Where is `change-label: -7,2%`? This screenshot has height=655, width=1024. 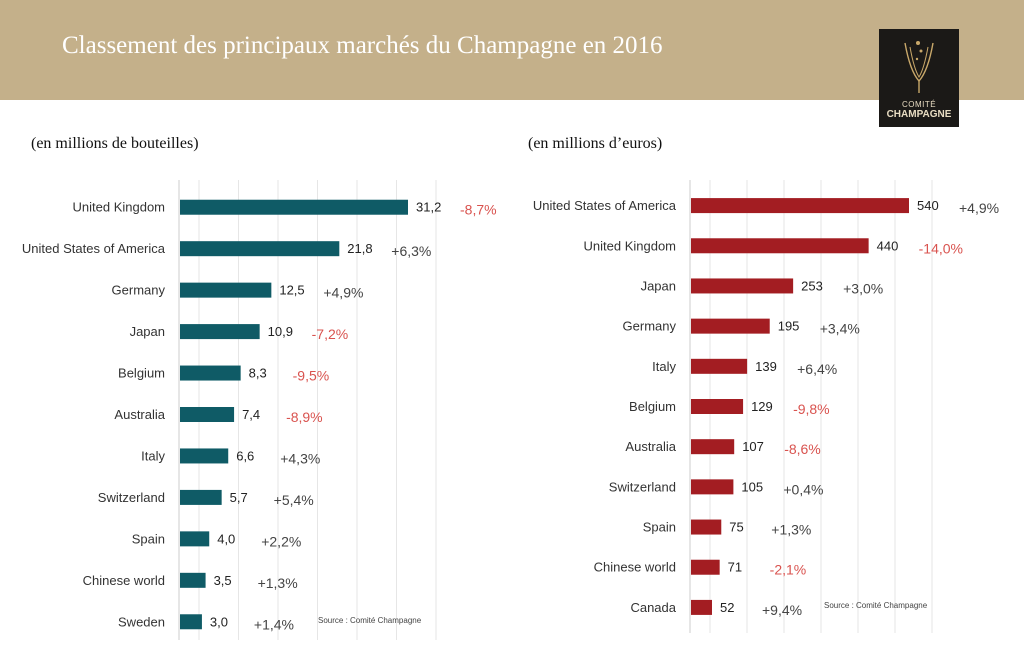 change-label: -7,2% is located at coordinates (330, 334).